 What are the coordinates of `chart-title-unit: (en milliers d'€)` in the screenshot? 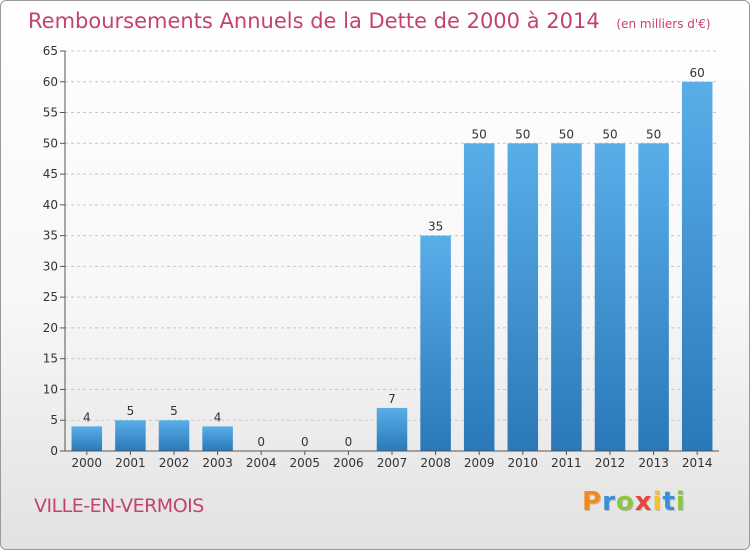 It's located at (663, 24).